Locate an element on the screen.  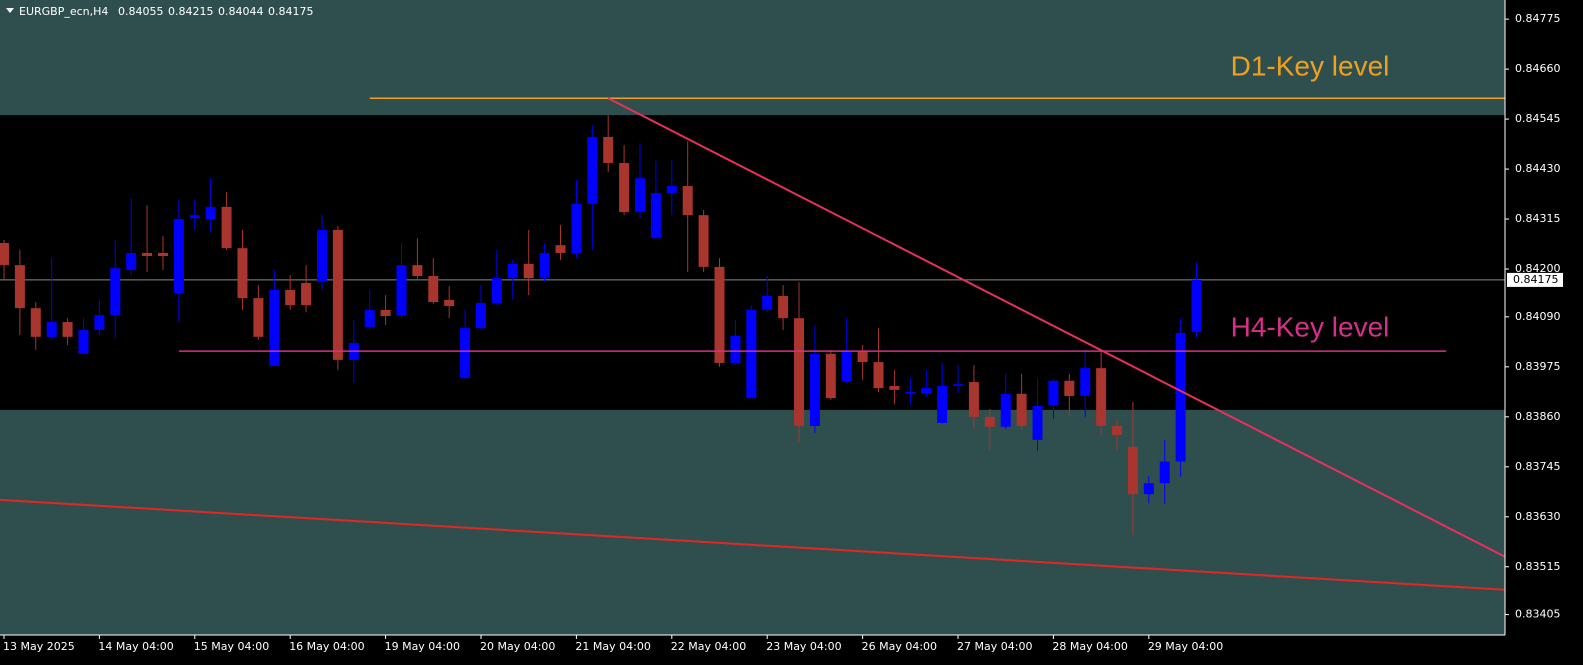
key-level-label: H4-Key level is located at coordinates (1310, 327).